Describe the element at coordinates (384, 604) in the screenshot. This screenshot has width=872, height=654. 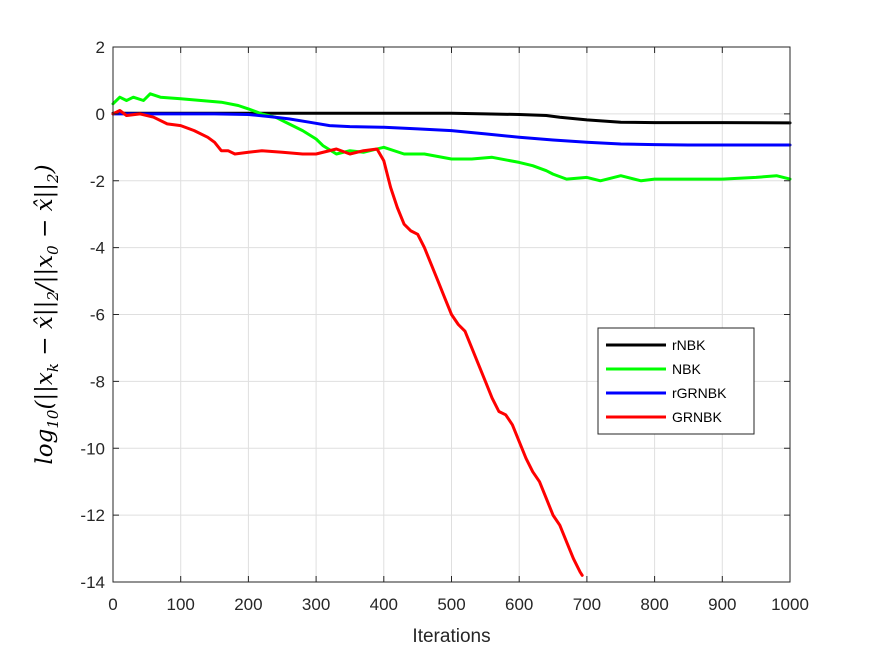
I see `x-tick-label: 400` at that location.